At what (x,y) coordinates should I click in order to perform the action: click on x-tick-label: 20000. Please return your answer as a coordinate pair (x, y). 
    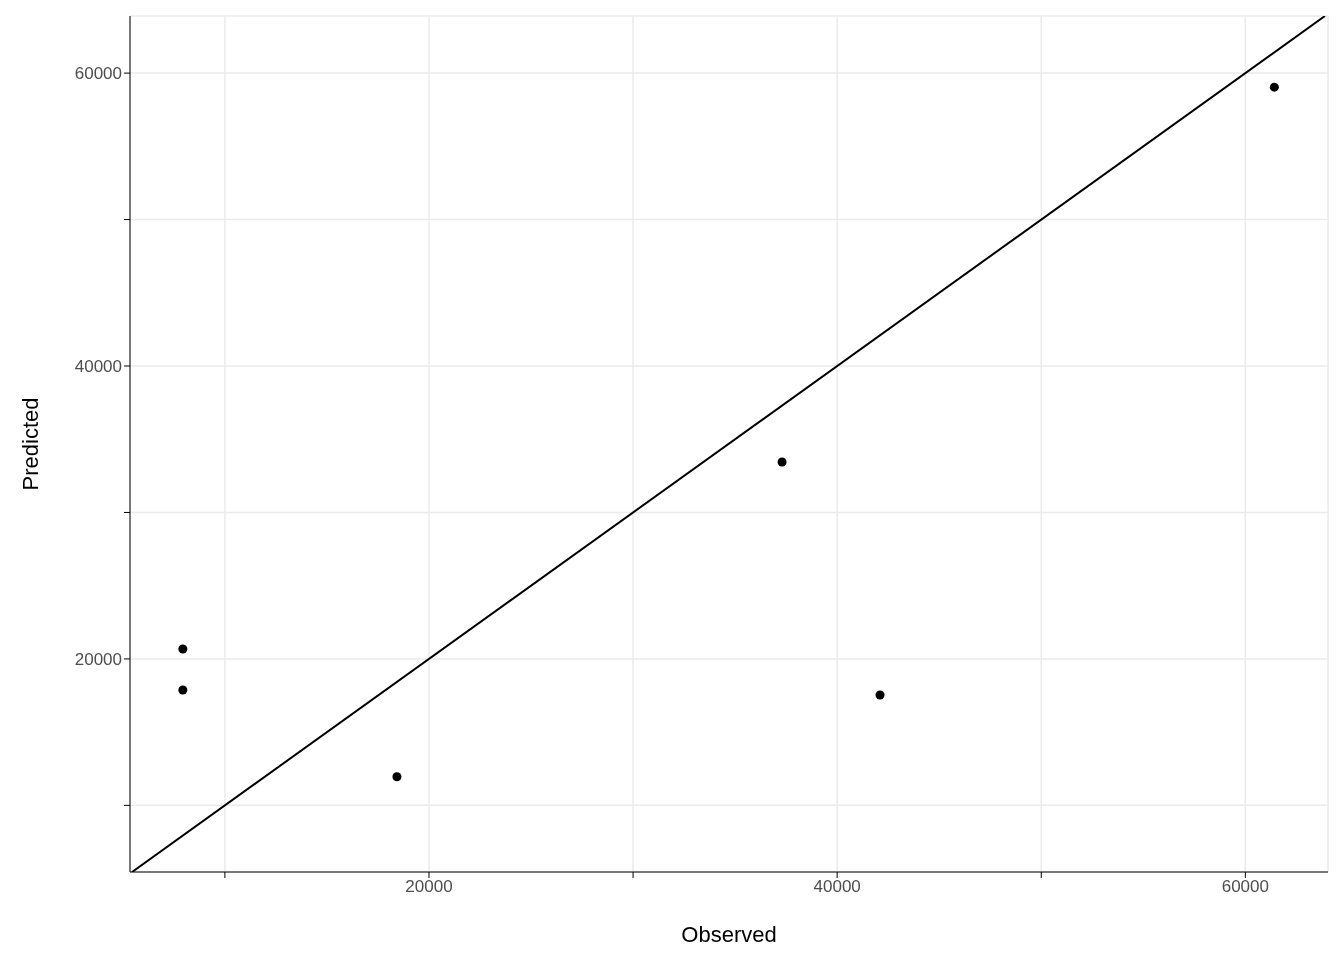
    Looking at the image, I should click on (429, 887).